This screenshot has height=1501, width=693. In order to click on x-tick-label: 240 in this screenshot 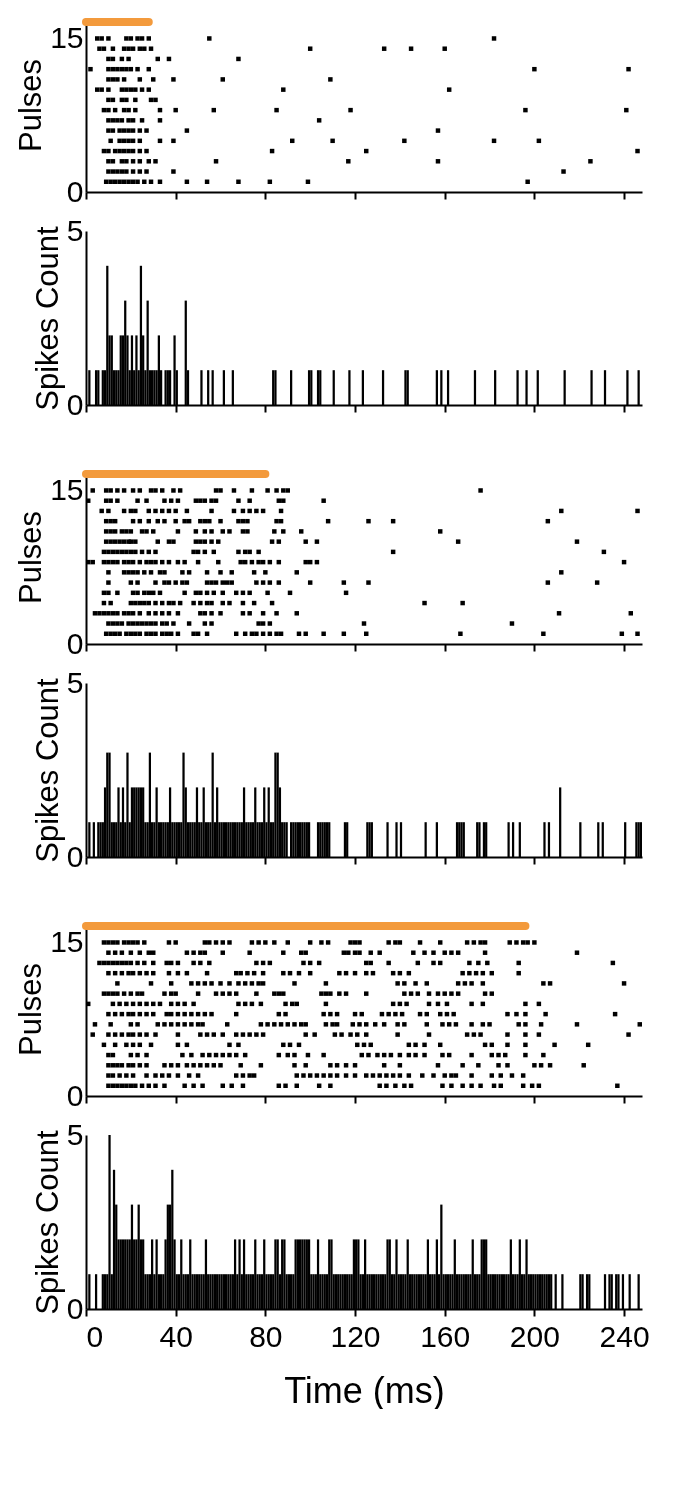, I will do `click(624, 1336)`.